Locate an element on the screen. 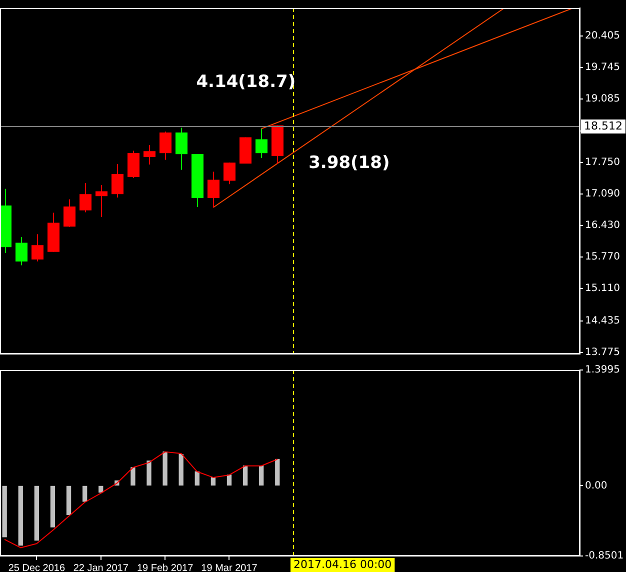  x-tick-label: 22 Jan 2017 is located at coordinates (101, 567).